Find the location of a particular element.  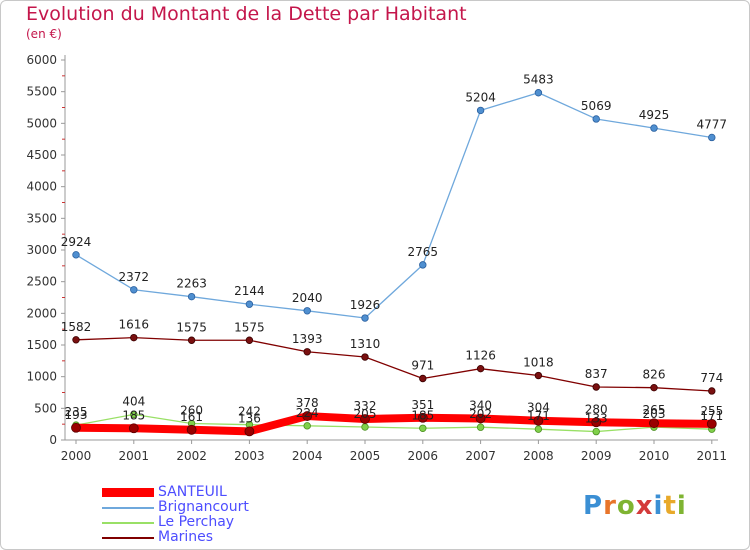

data-label: 224 is located at coordinates (307, 413).